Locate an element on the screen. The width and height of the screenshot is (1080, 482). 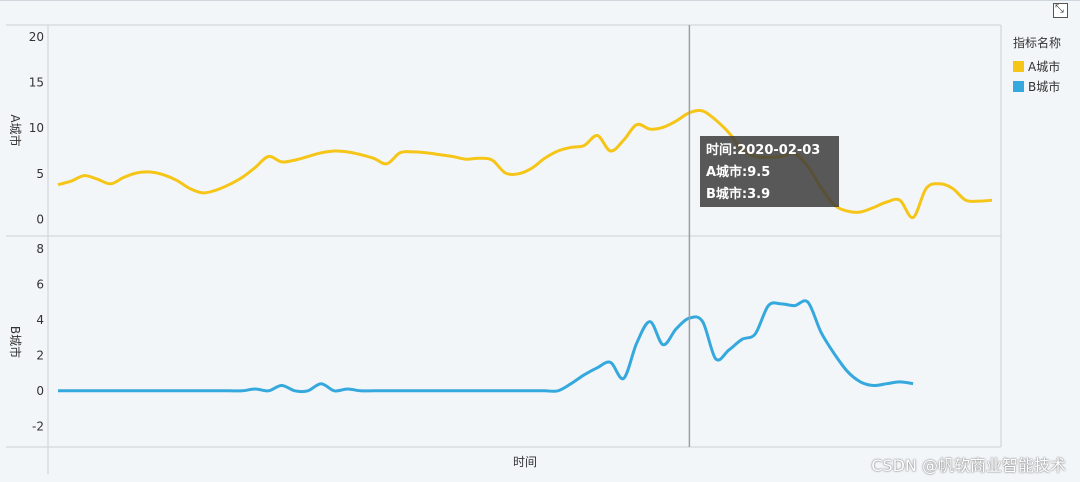
y-tick-label-1-1: 0 is located at coordinates (40, 391).